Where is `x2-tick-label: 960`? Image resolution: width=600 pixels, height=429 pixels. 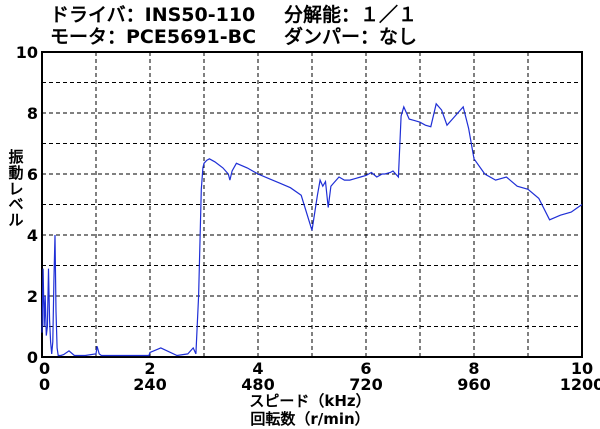
x2-tick-label: 960 is located at coordinates (473, 384).